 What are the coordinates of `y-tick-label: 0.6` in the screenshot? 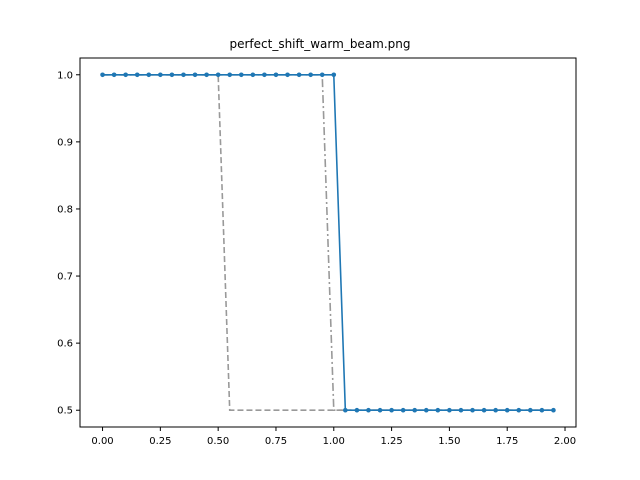 It's located at (65, 344).